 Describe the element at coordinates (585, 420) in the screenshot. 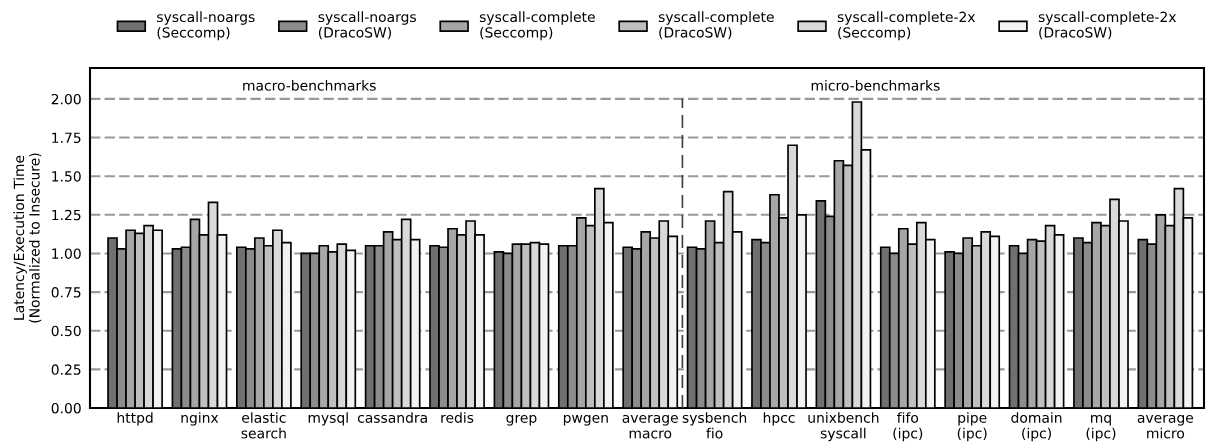

I see `x-tick-label: pwgen` at that location.